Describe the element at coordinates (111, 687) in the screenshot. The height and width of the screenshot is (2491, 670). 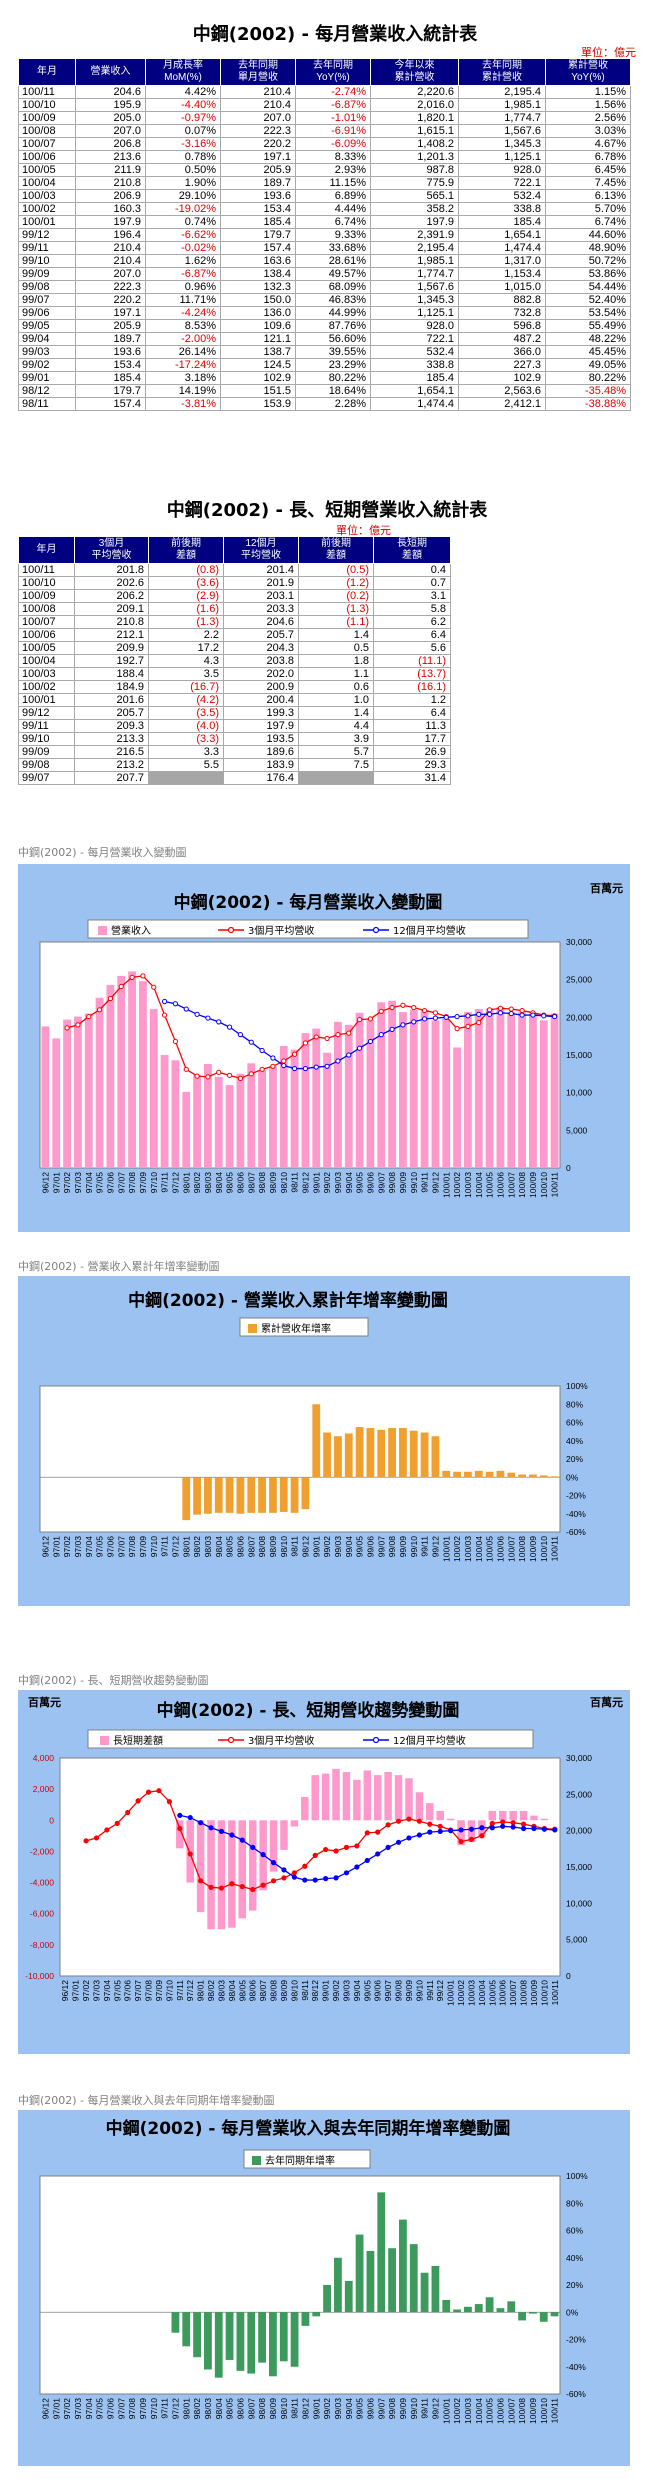
I see `table-cell: 184.9` at that location.